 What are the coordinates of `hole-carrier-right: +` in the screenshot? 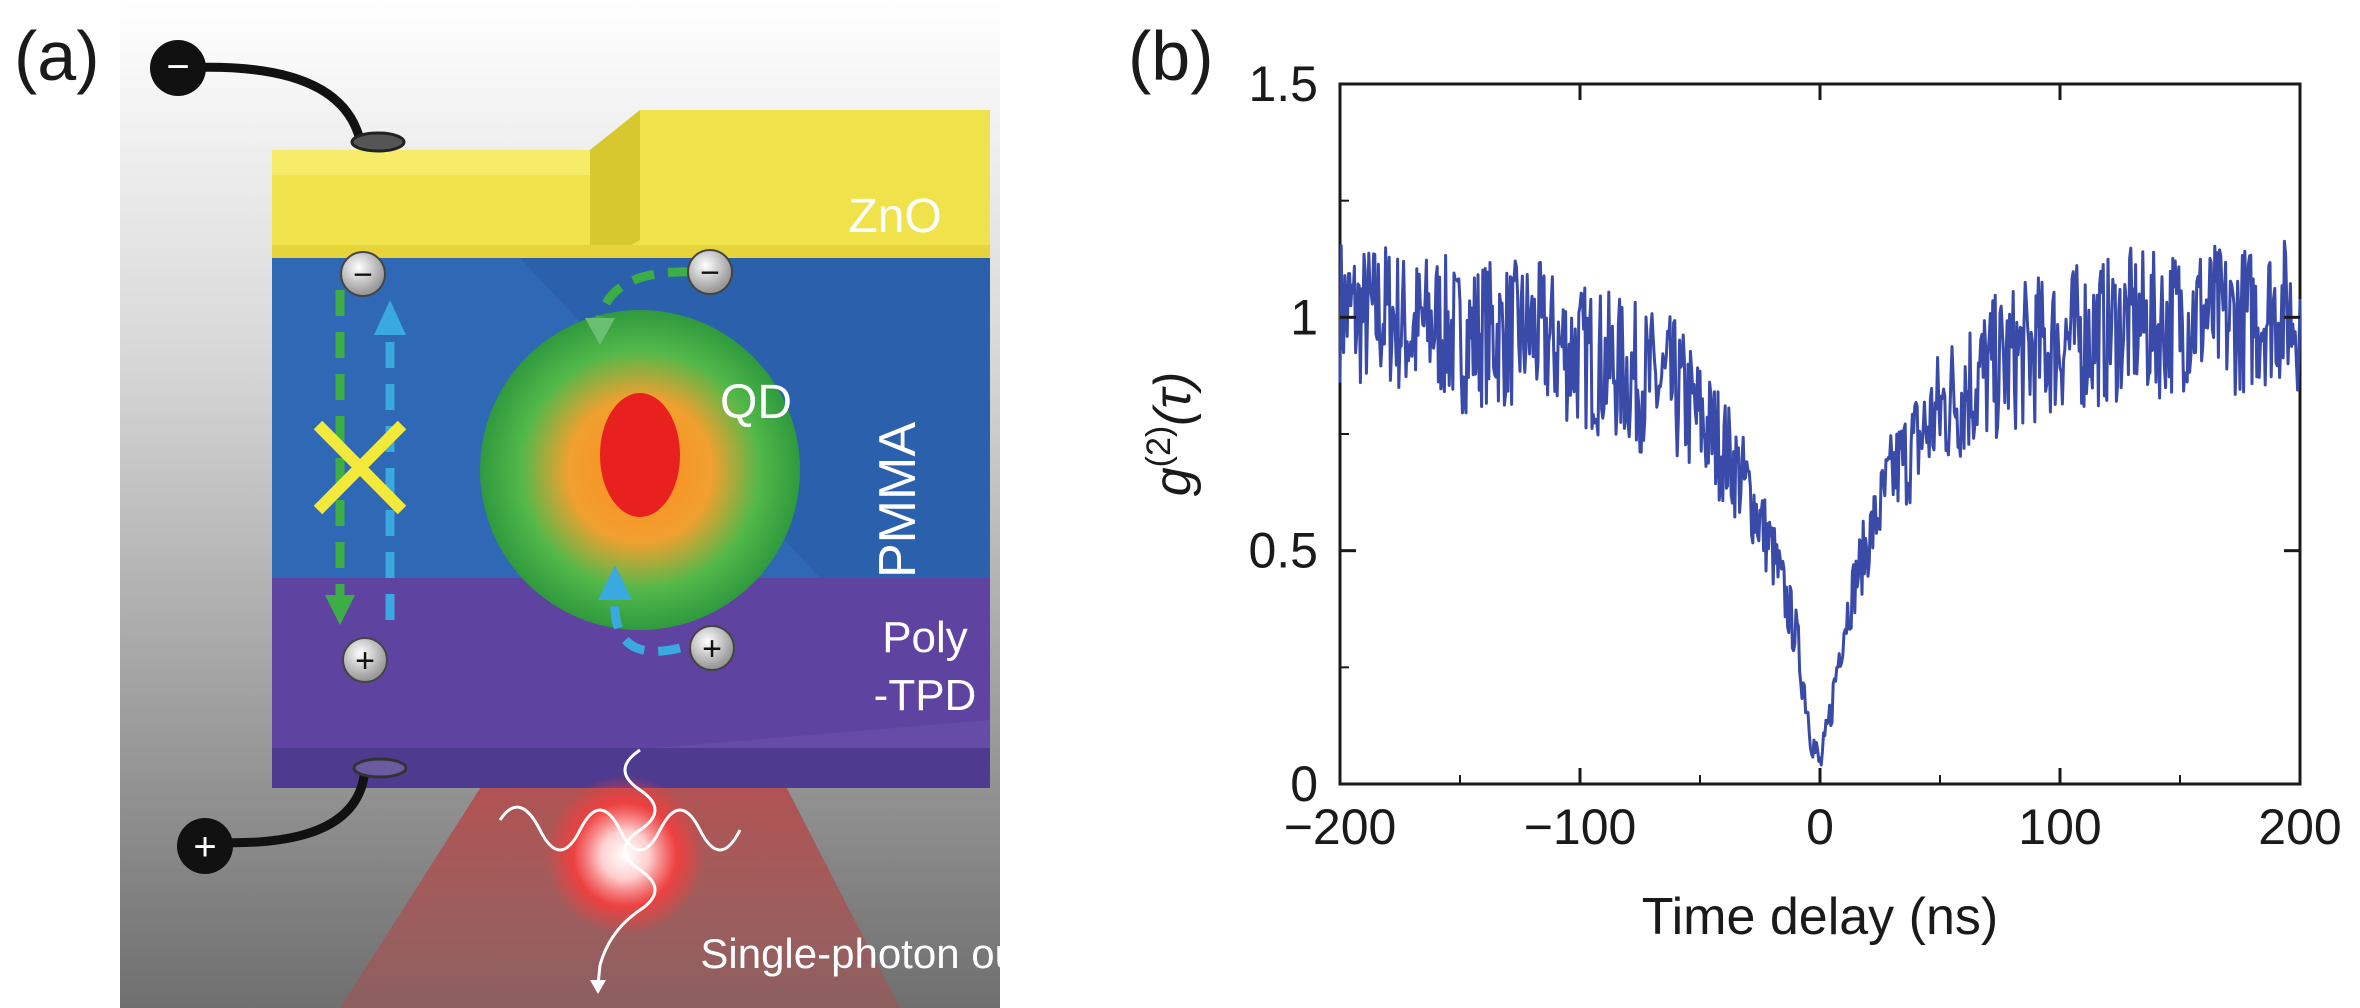 It's located at (712, 648).